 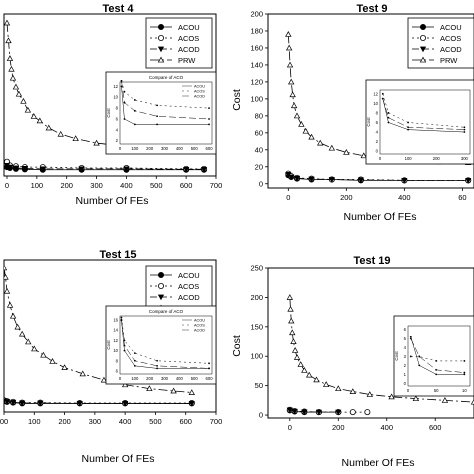 What do you see at coordinates (256, 64) in the screenshot?
I see `y-tick-label: 140` at bounding box center [256, 64].